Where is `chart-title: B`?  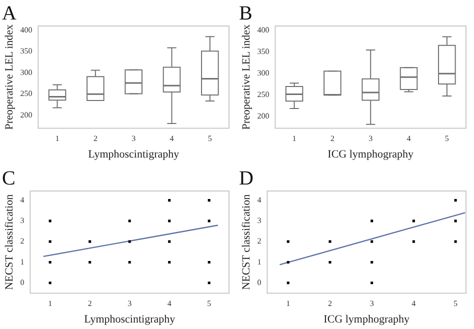 chart-title: B is located at coordinates (245, 13).